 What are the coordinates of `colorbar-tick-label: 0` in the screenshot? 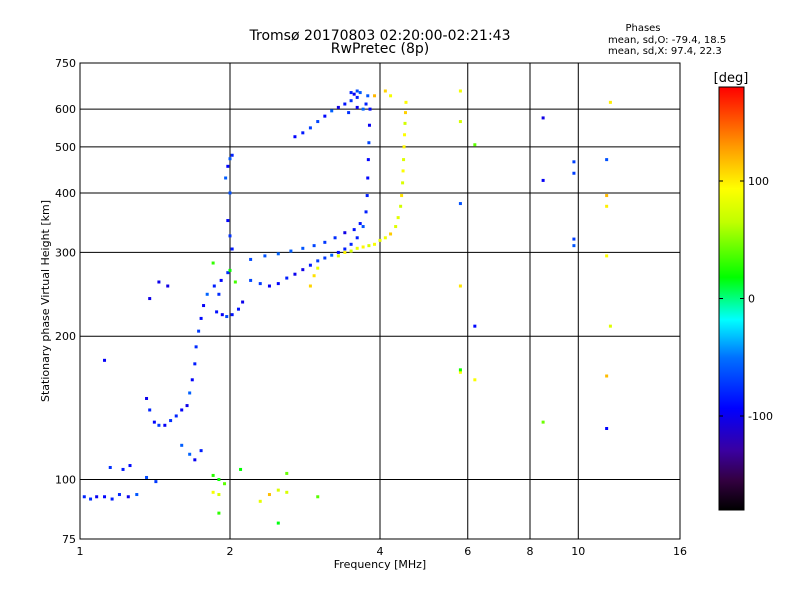 It's located at (751, 299).